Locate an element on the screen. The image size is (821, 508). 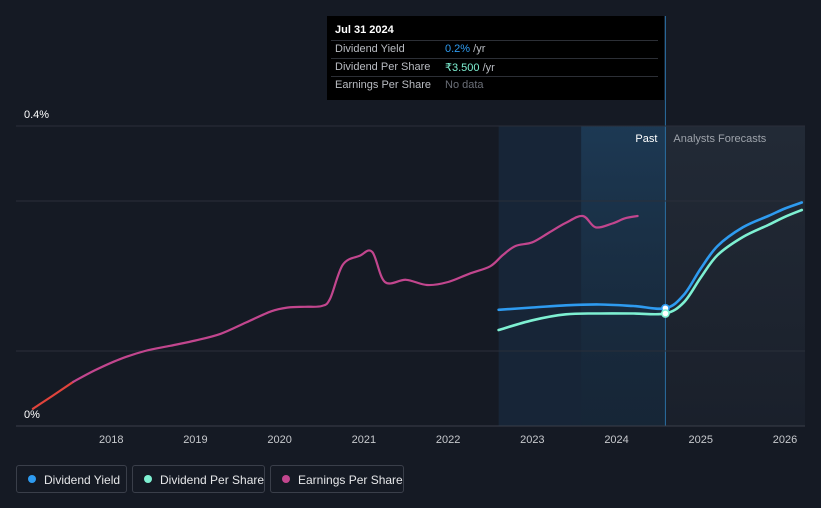
earnings-per-share-line-early is located at coordinates (53, 395).